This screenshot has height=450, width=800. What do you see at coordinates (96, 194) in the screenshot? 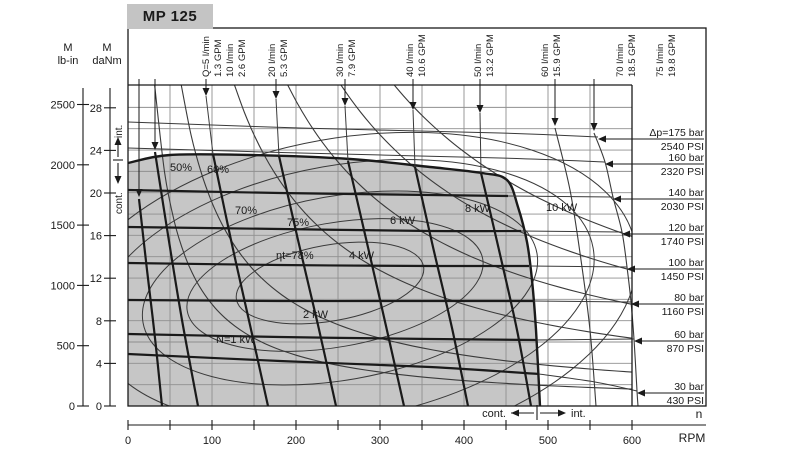
I see `y_danm-tick-label-20: 20` at bounding box center [96, 194].